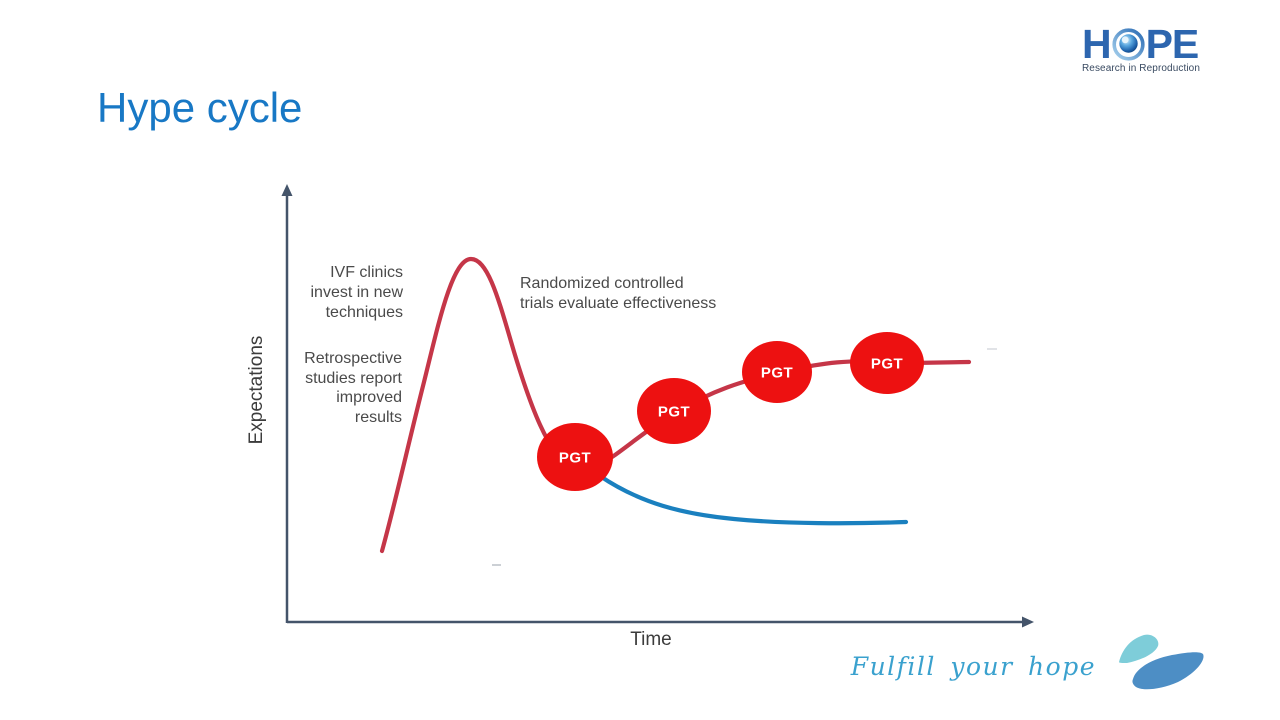 Image resolution: width=1280 pixels, height=720 pixels. What do you see at coordinates (730, 411) in the screenshot?
I see `pgt-markers: PGT PGT PGT PGT` at bounding box center [730, 411].